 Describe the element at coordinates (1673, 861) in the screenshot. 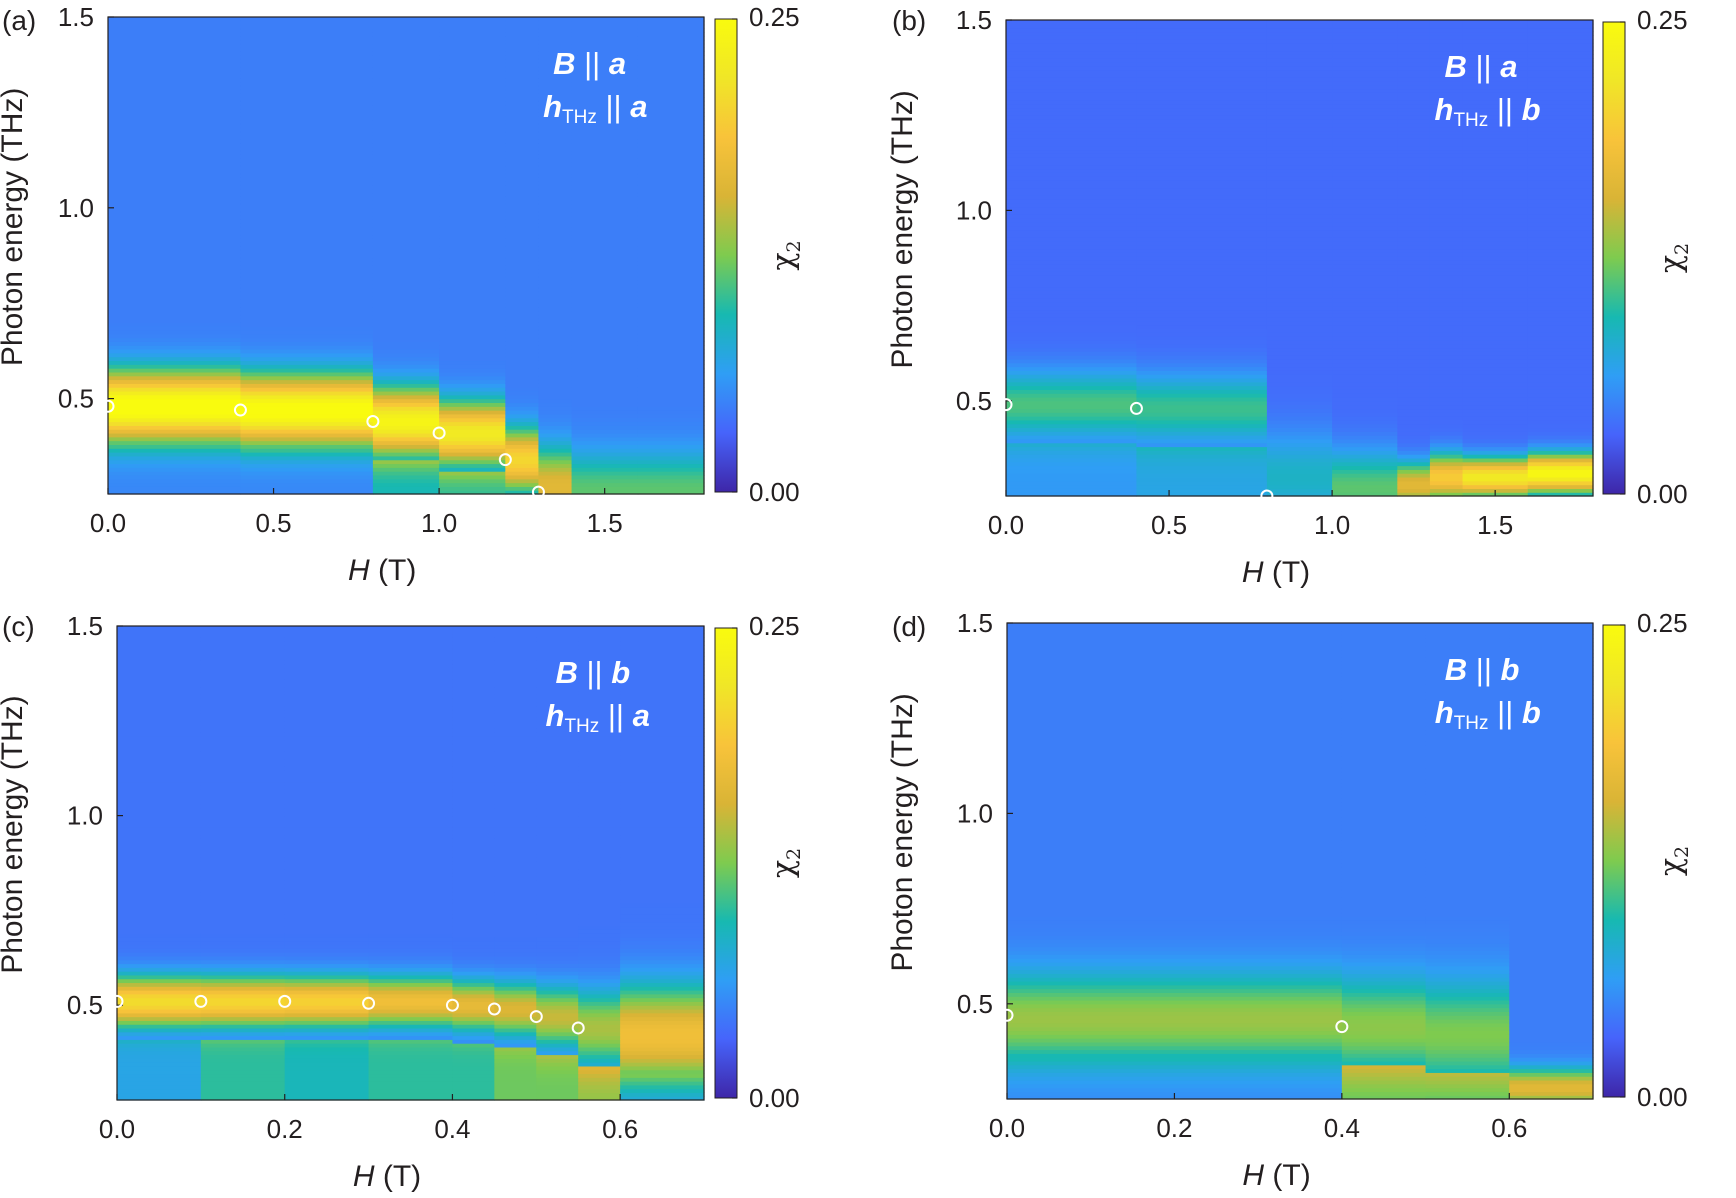

I see `colorbar-label: χ2` at that location.